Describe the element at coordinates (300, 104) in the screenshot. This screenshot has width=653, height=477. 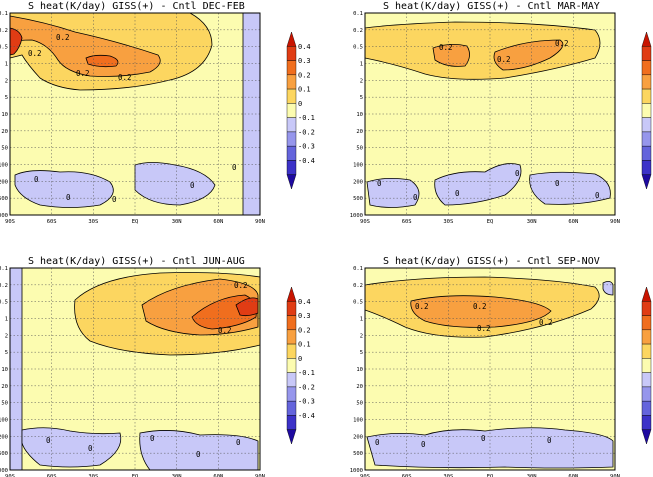
I see `colorbar-label: 0` at that location.